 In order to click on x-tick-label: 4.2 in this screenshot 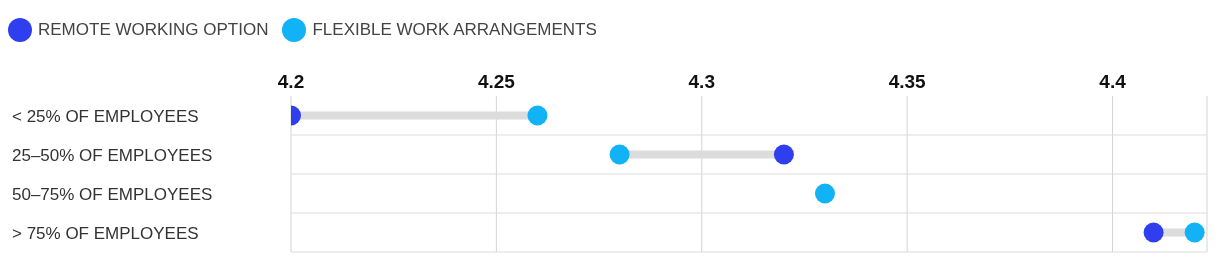, I will do `click(291, 81)`.